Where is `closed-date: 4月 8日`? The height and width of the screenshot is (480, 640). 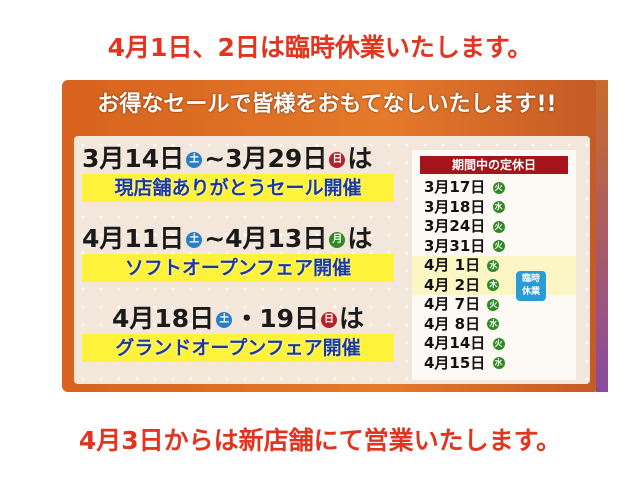
closed-date: 4月 8日 is located at coordinates (452, 323).